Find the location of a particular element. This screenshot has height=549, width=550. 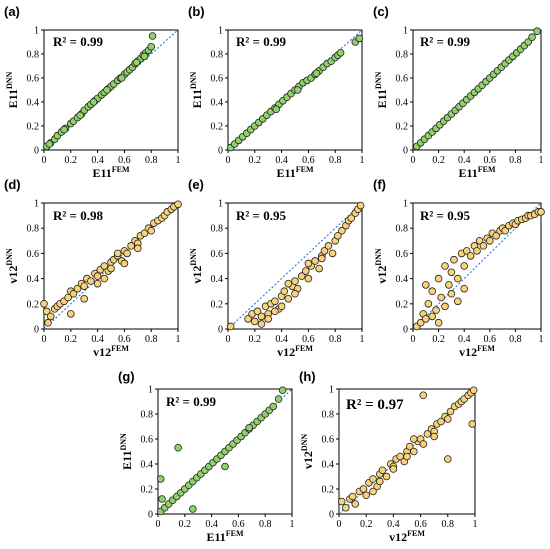

y-axis-label: v12DNN is located at coordinates (12, 266).